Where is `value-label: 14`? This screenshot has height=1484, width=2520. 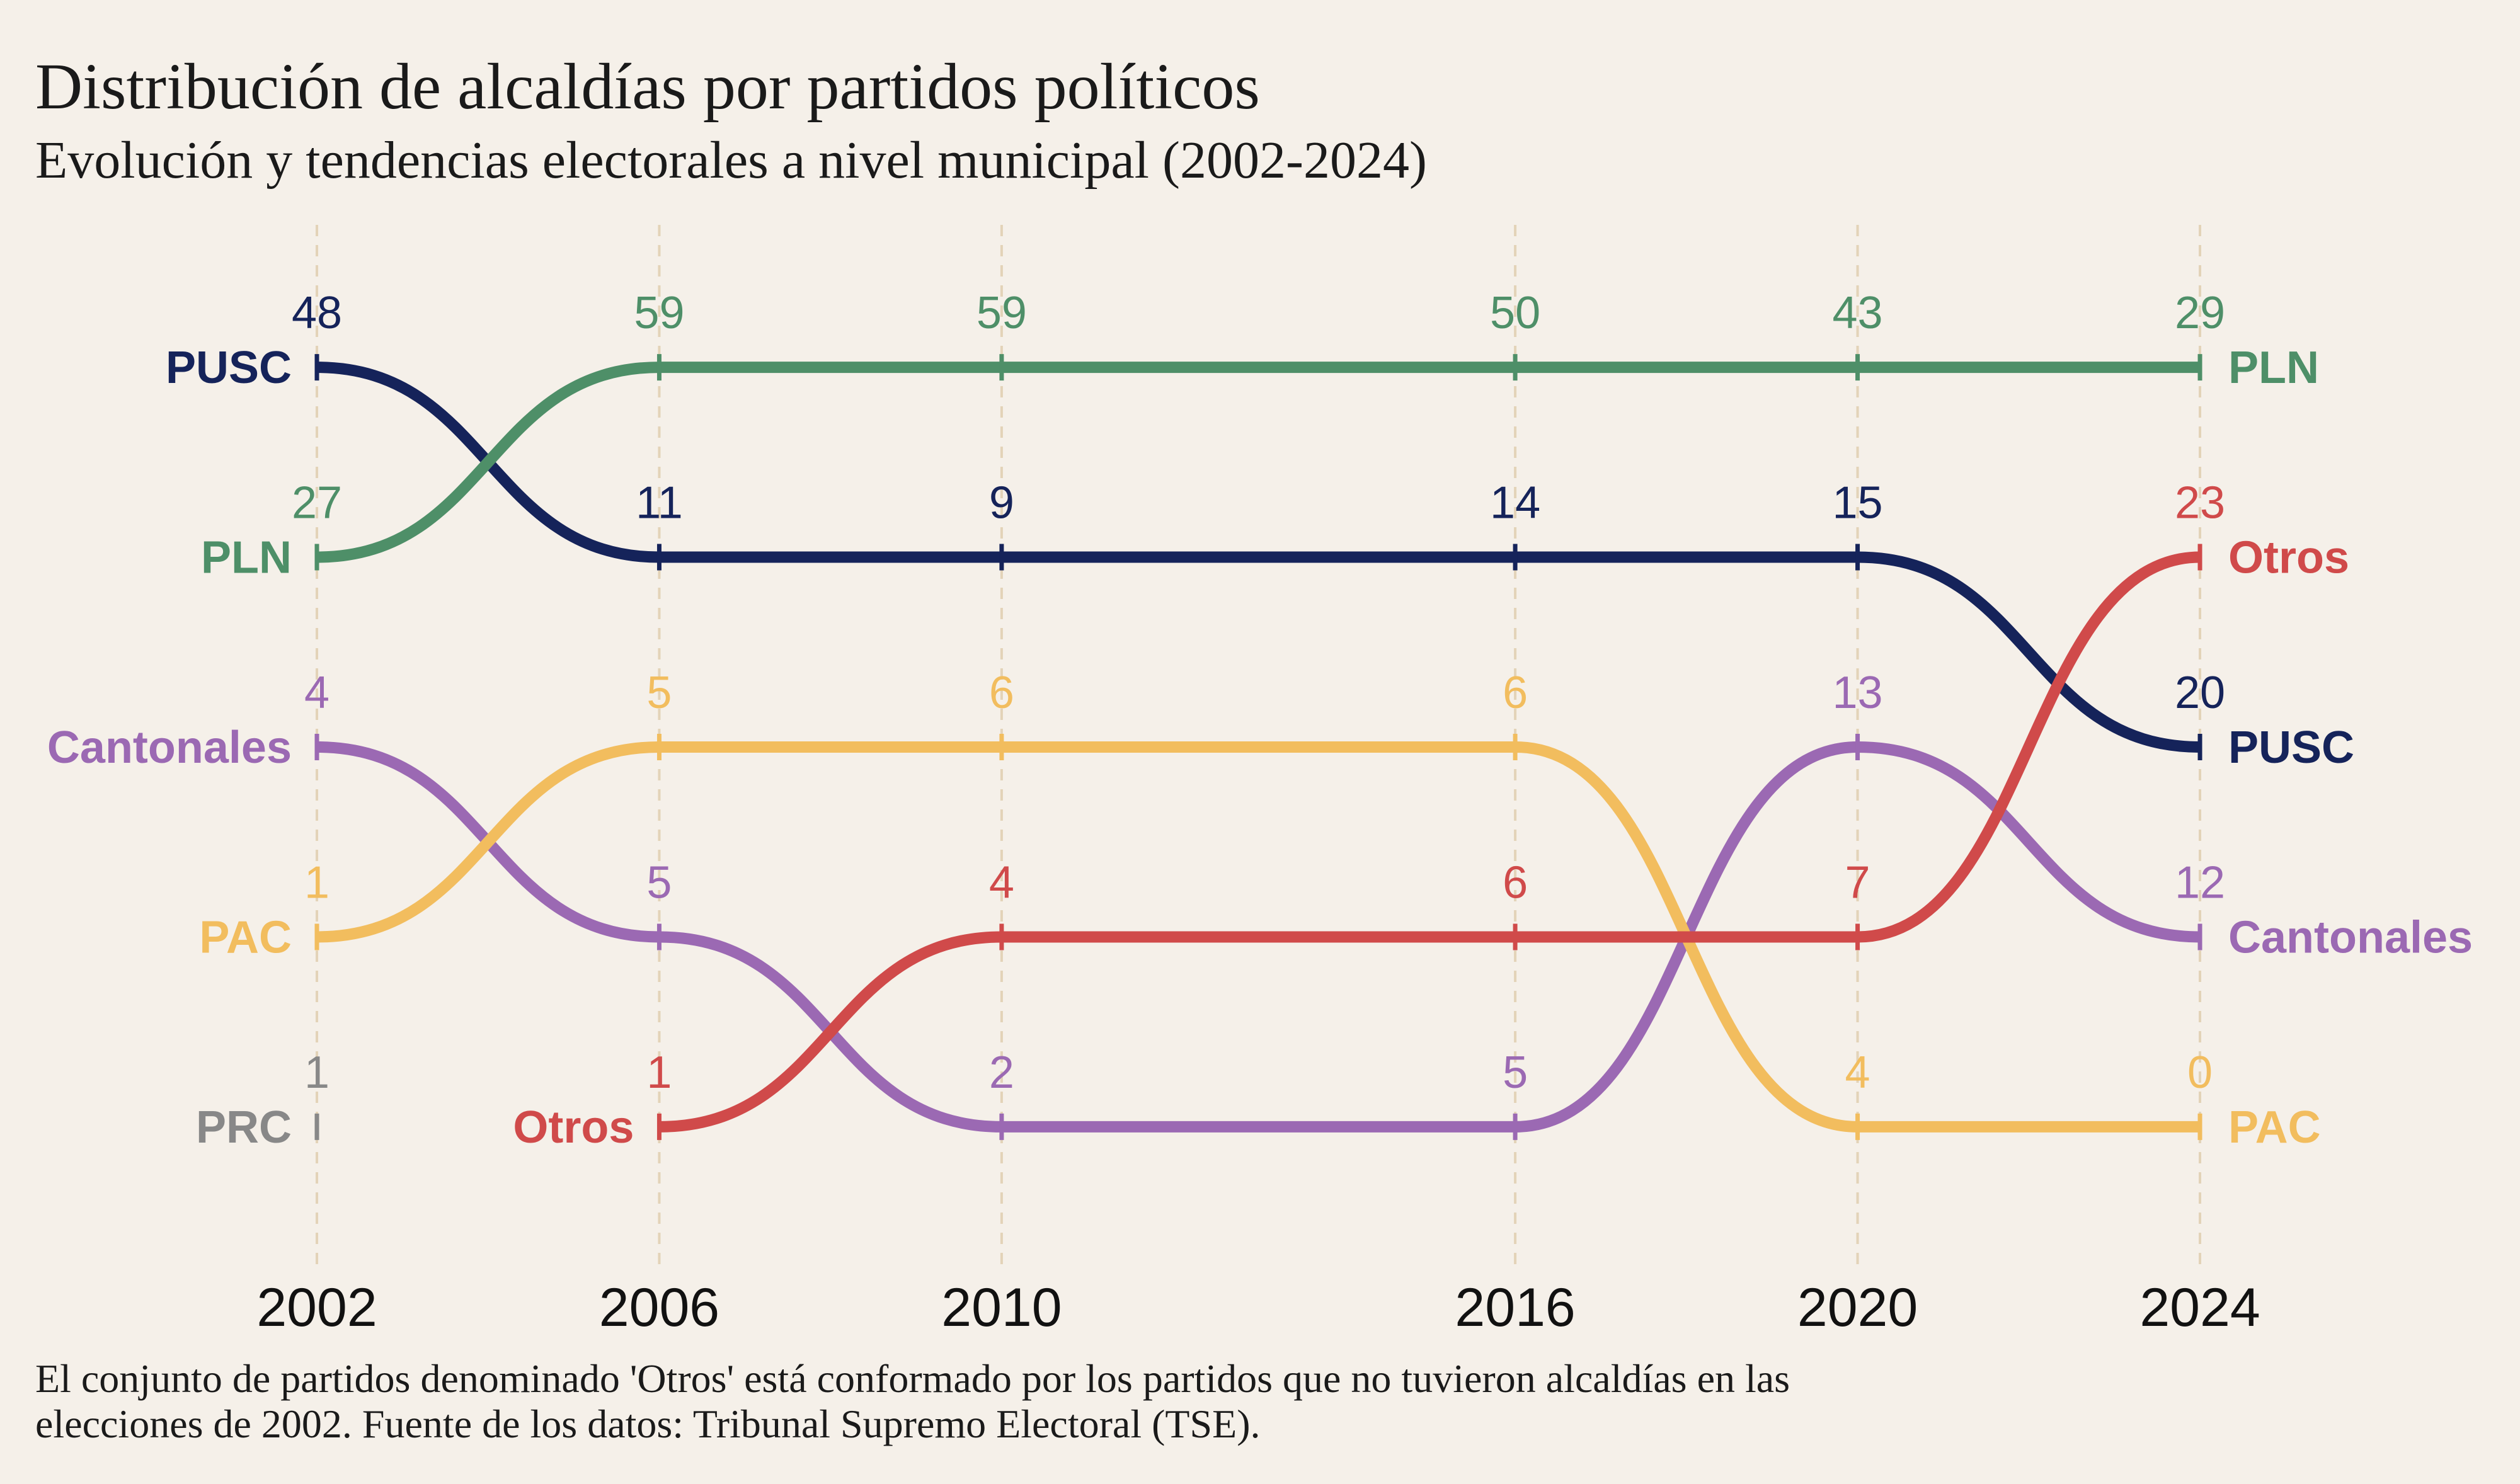
value-label: 14 is located at coordinates (1515, 503).